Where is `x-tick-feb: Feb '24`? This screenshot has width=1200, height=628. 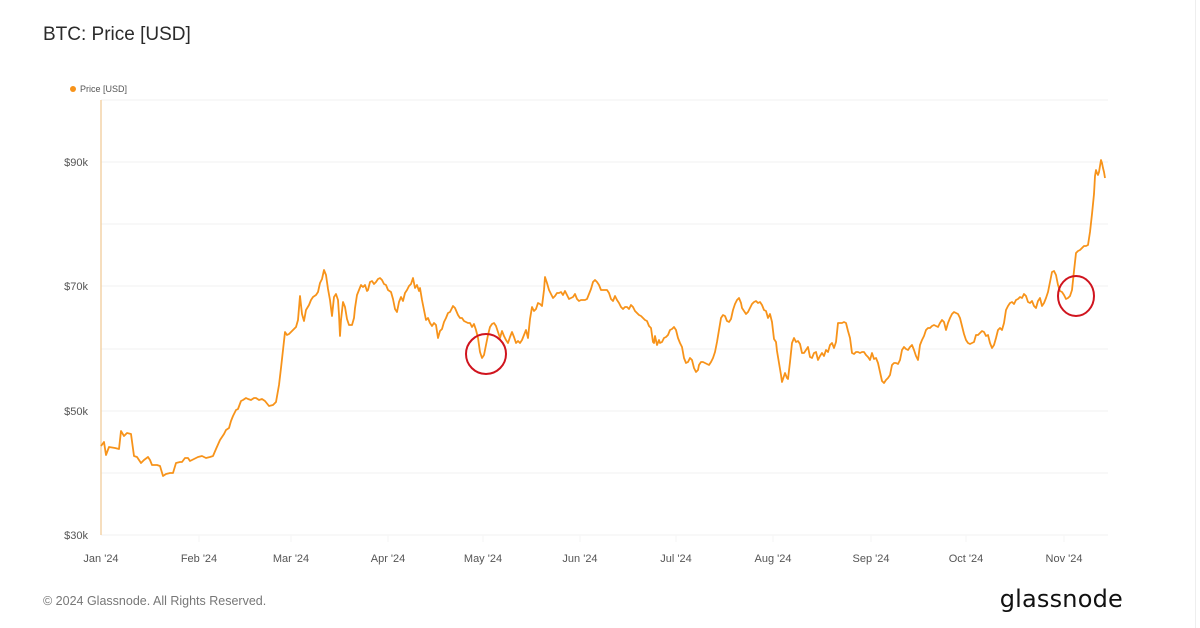 x-tick-feb: Feb '24 is located at coordinates (199, 559).